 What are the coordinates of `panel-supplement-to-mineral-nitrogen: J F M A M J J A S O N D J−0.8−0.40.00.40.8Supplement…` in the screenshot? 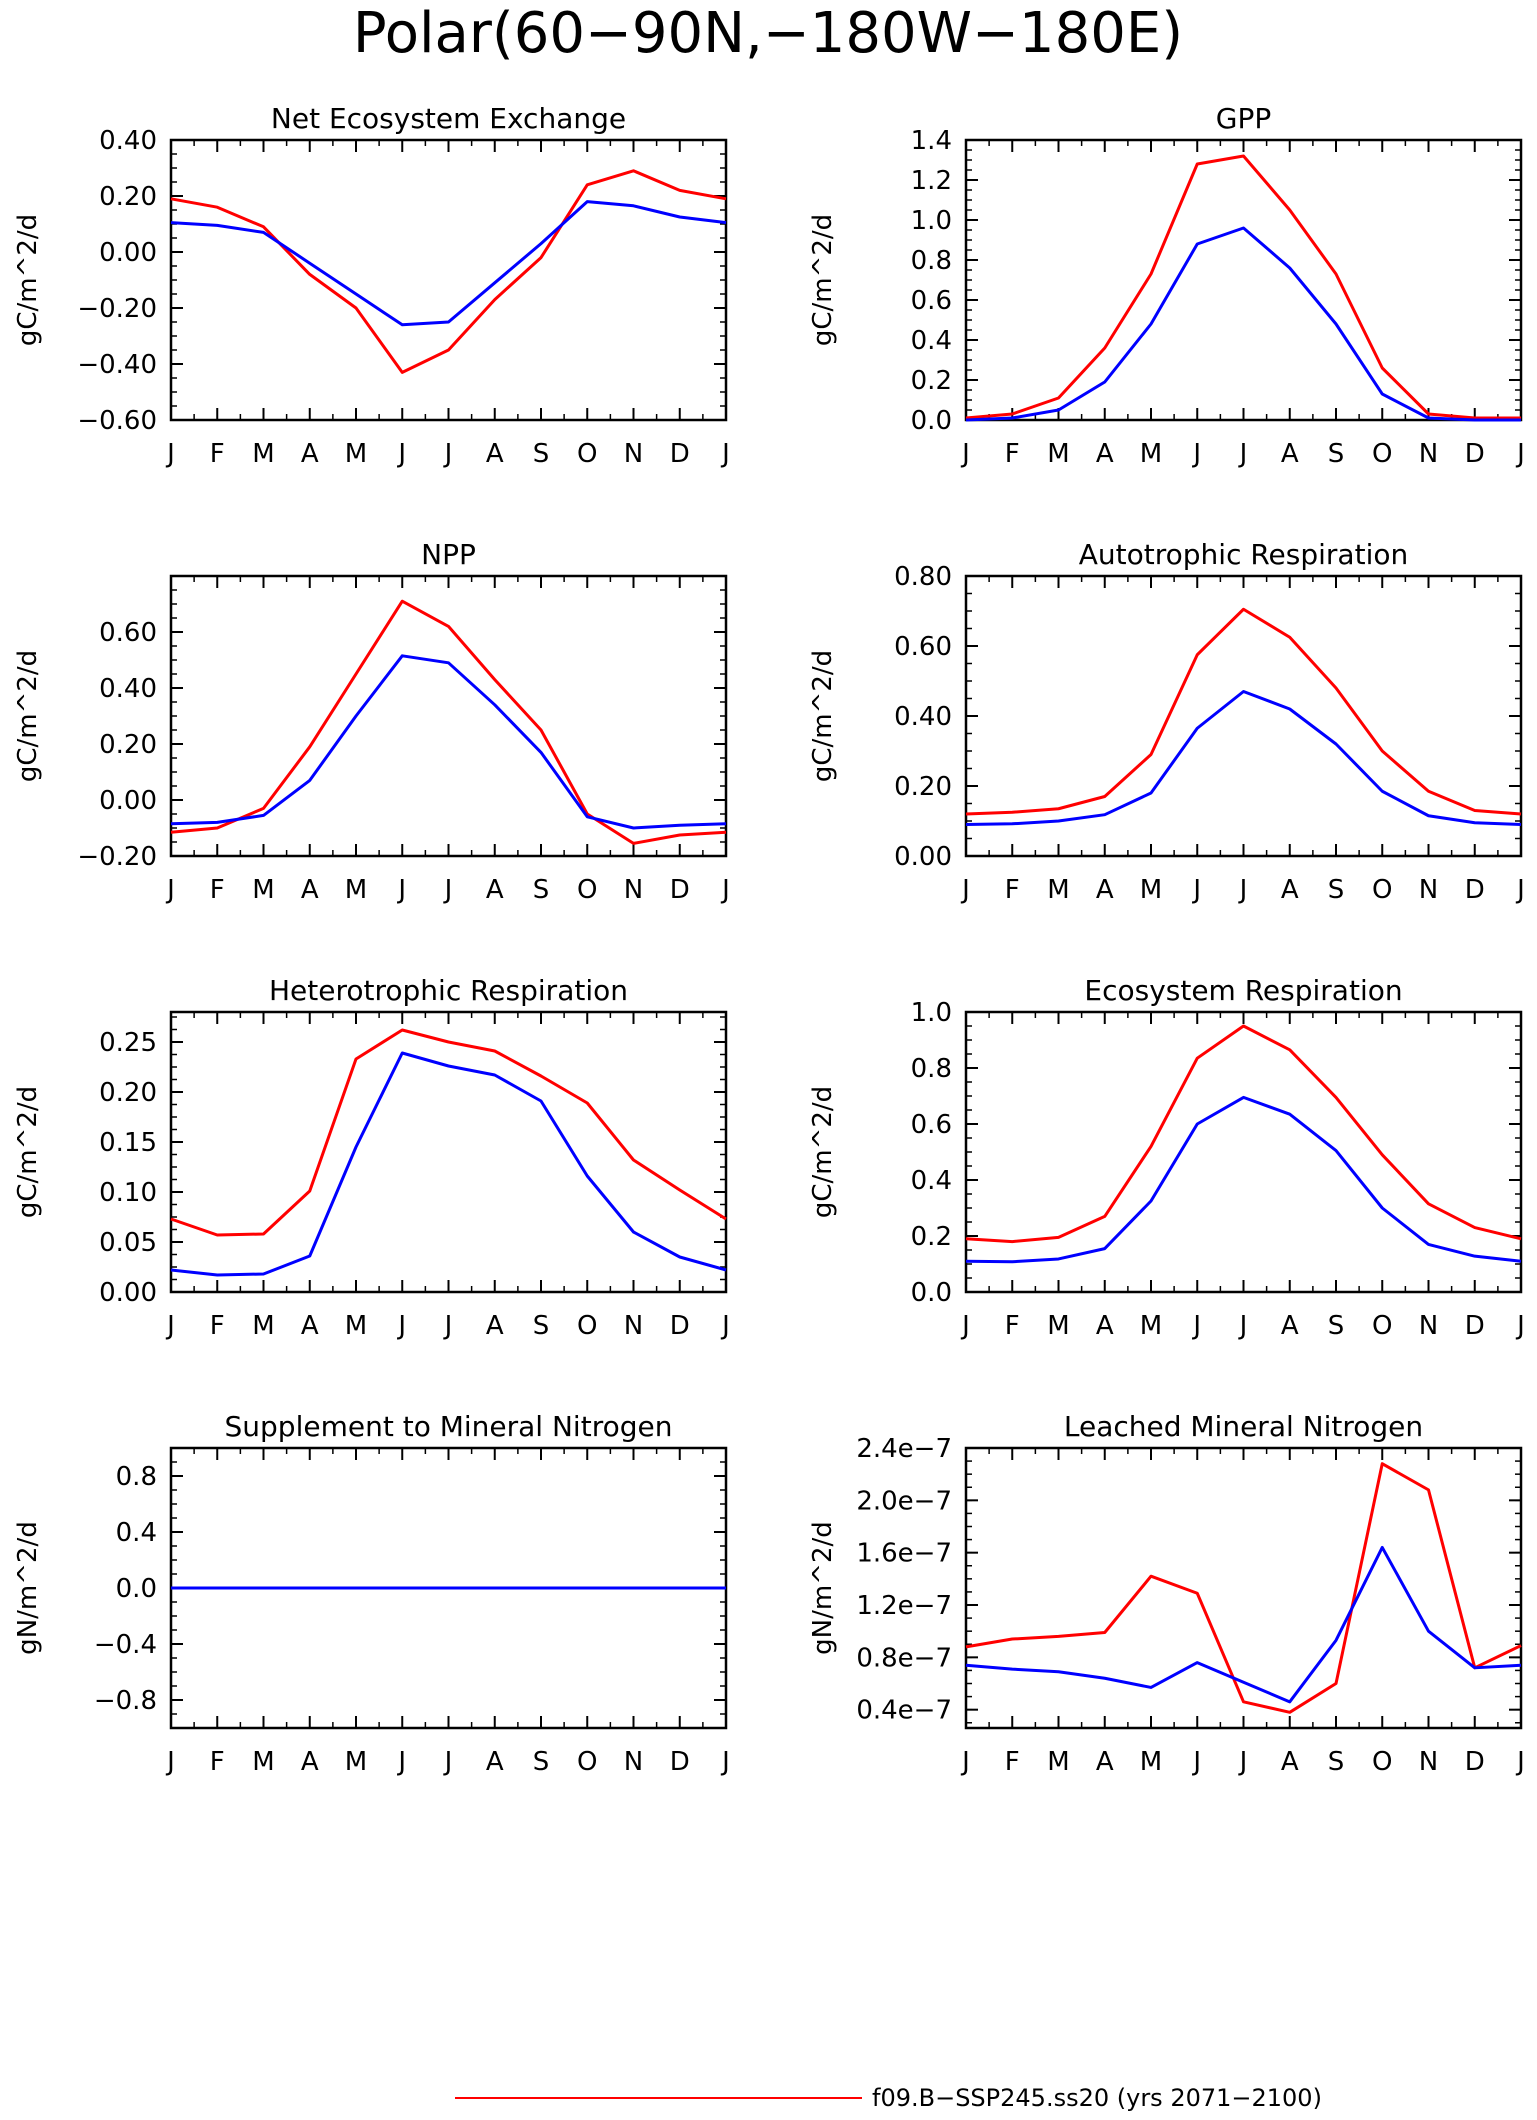 It's located at (371, 1593).